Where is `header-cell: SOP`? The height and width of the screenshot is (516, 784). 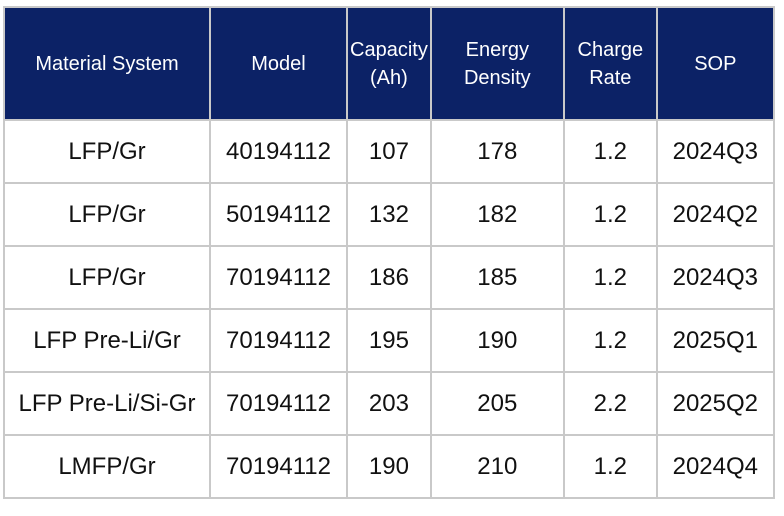 header-cell: SOP is located at coordinates (715, 63).